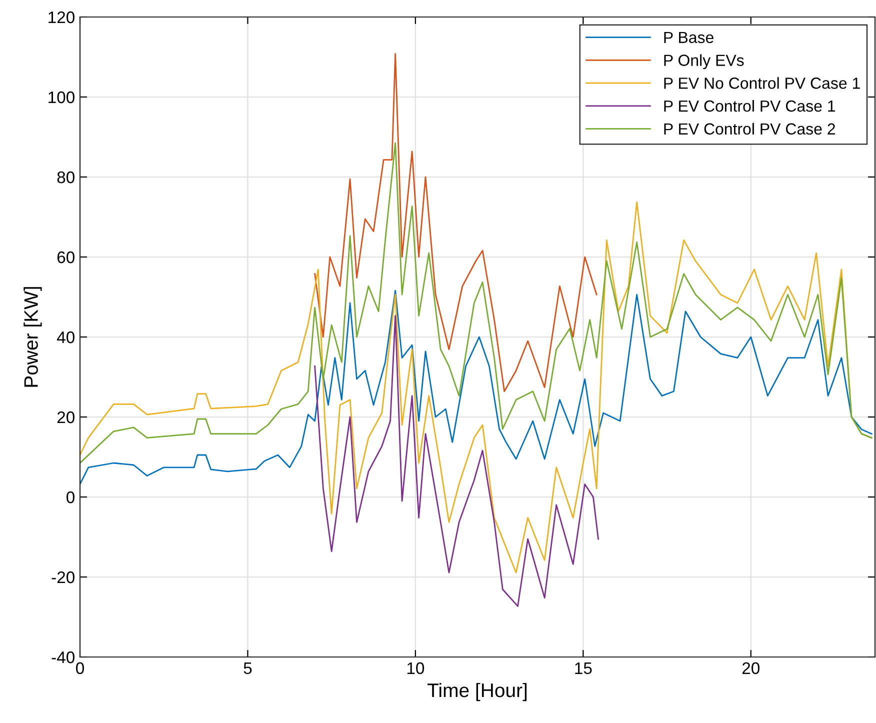  I want to click on y-tick-label: 0, so click(70, 497).